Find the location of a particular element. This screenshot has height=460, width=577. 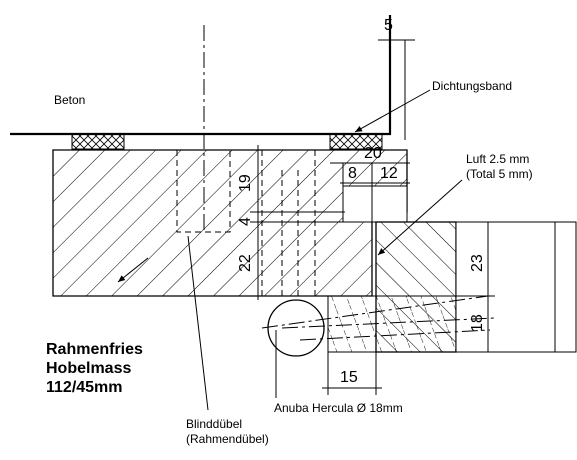

label-luft-1: Luft 2.5 mm is located at coordinates (497, 159).